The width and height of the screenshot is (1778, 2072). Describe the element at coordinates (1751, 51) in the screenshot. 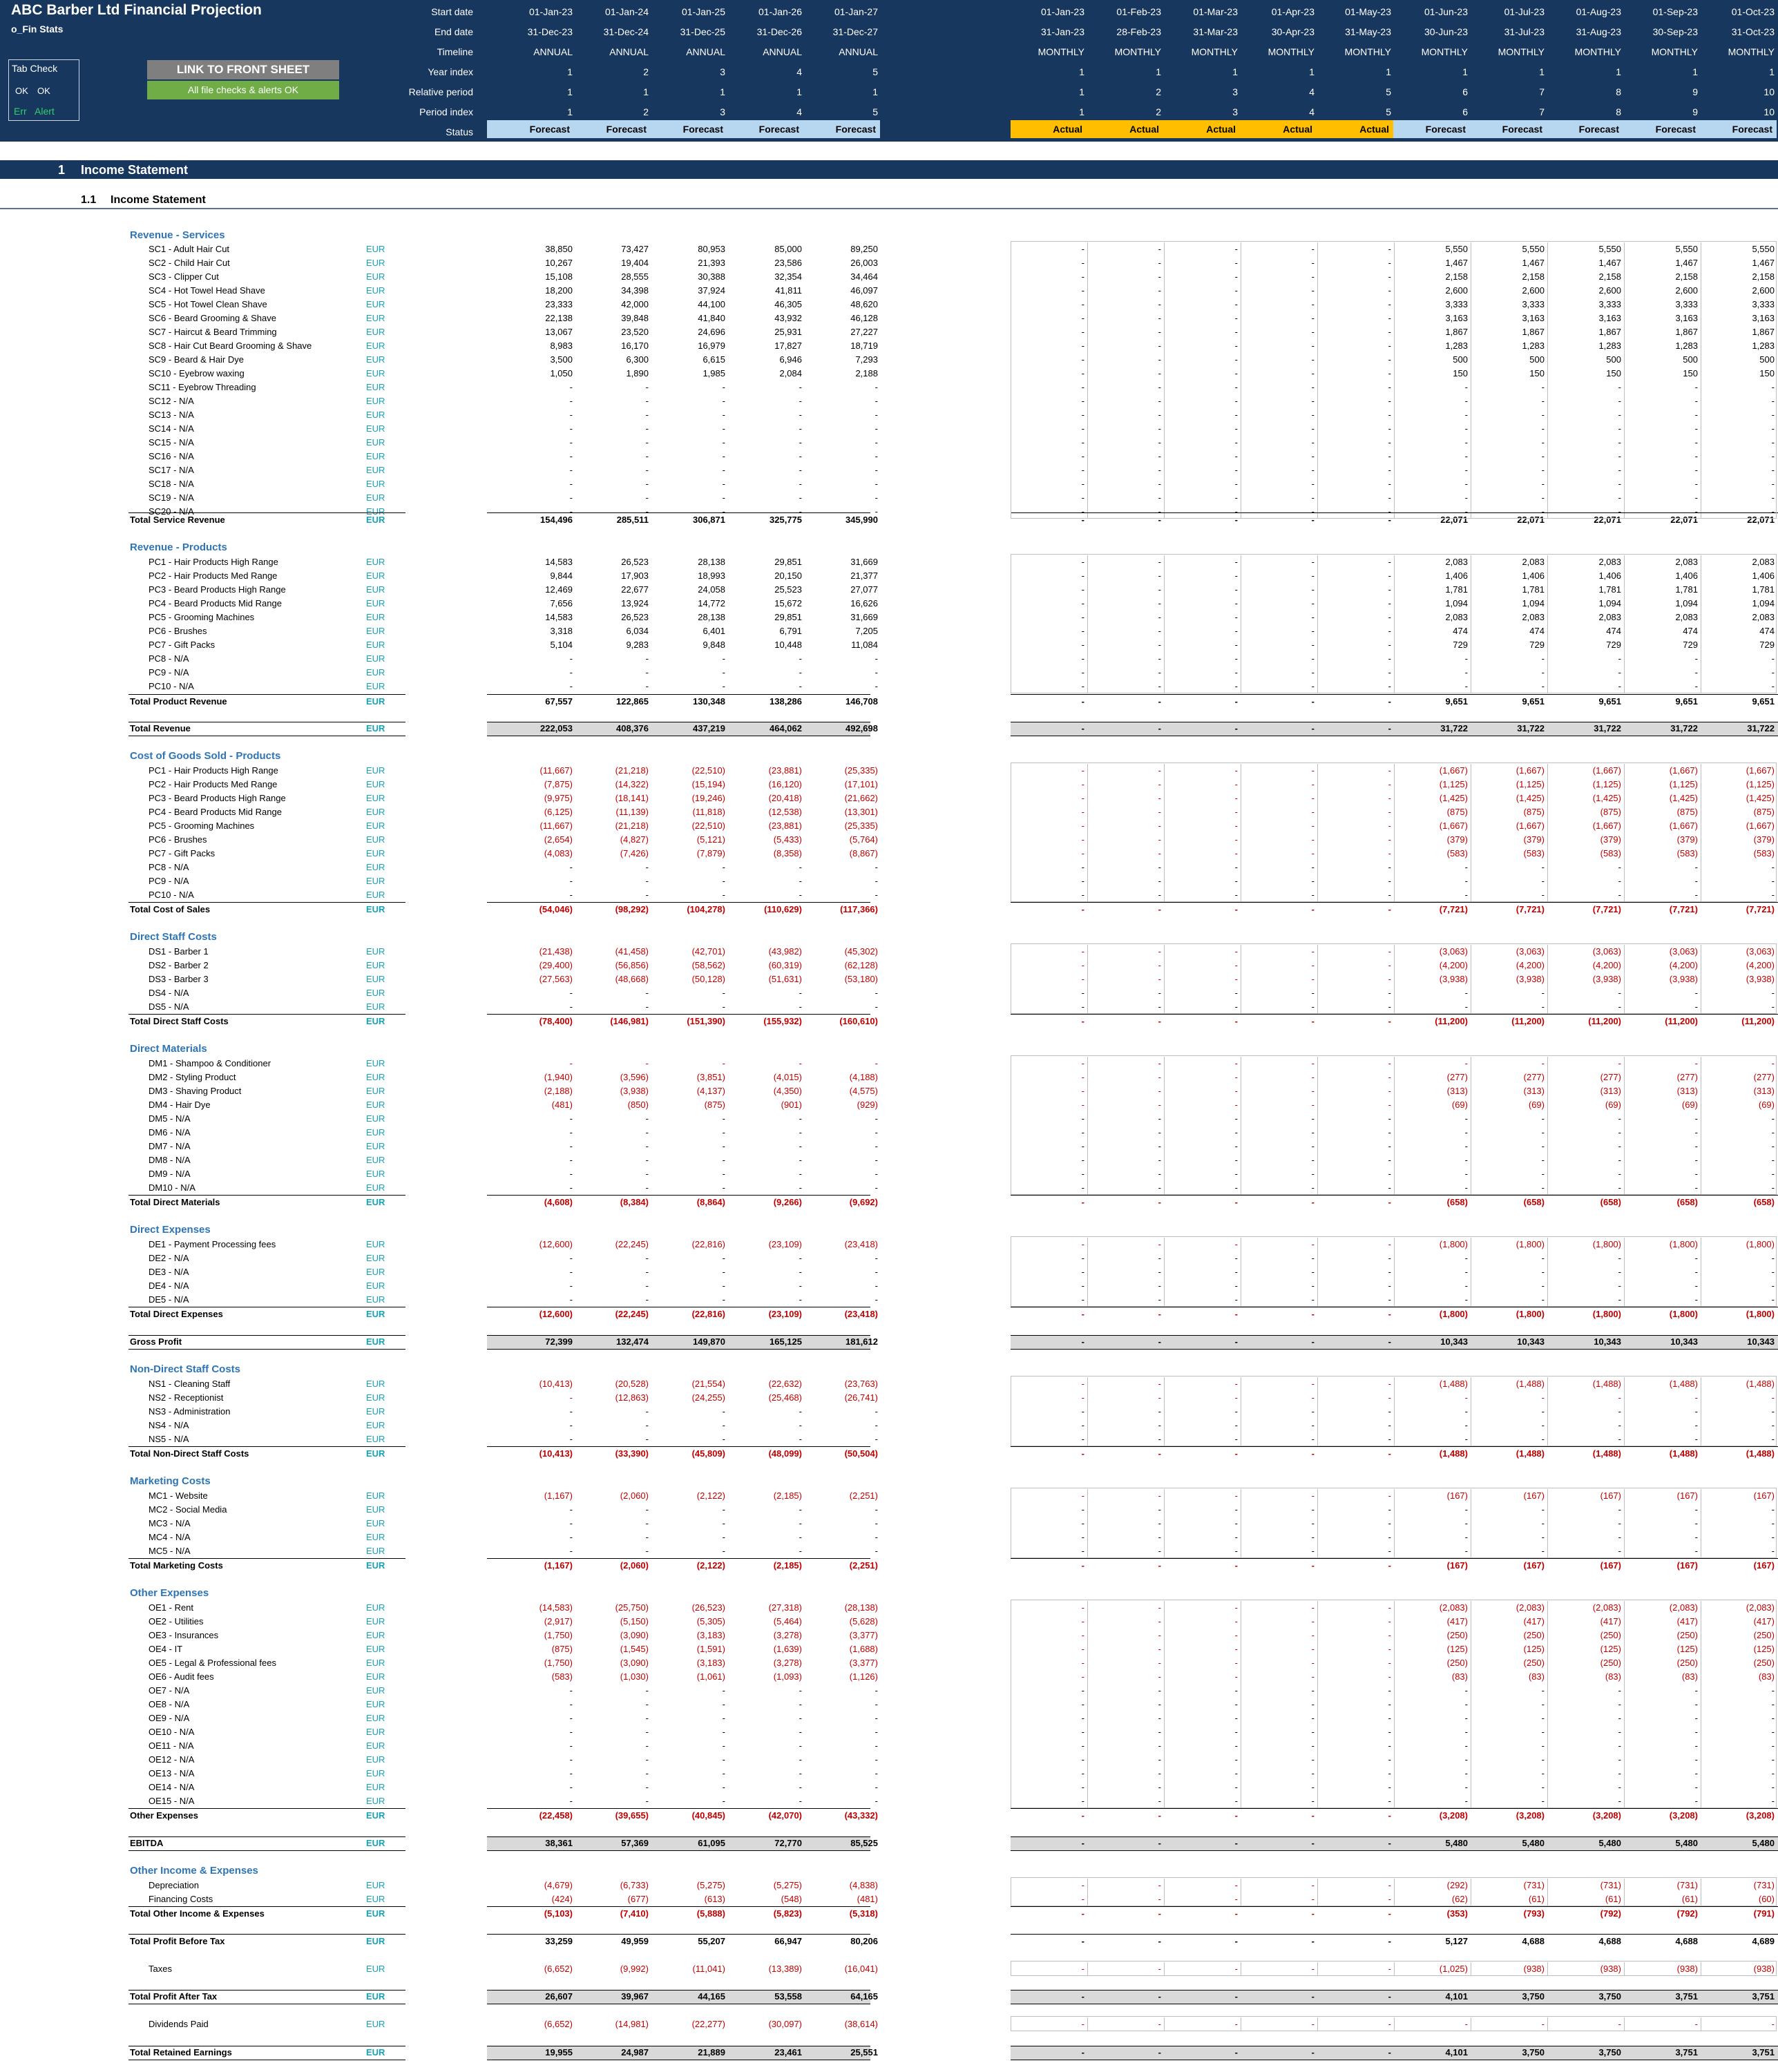

I see `header-cell-timeline: MONTHLY` at that location.